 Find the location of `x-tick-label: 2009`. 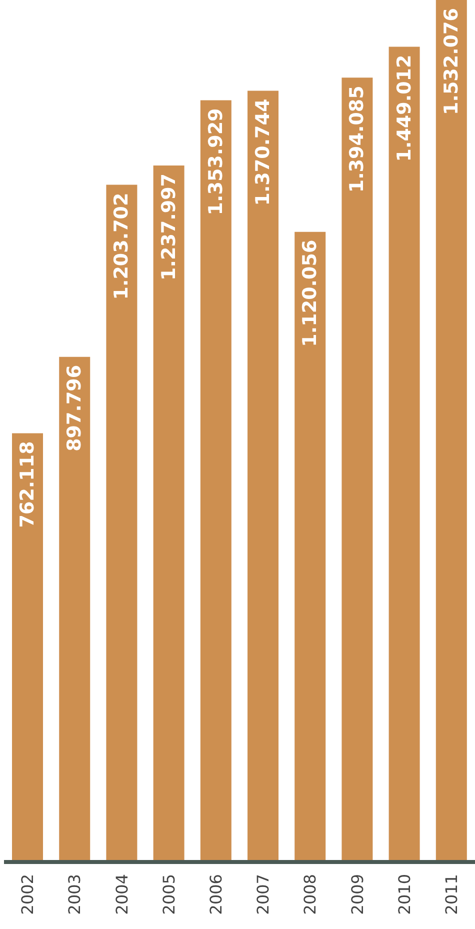

x-tick-label: 2009 is located at coordinates (357, 894).